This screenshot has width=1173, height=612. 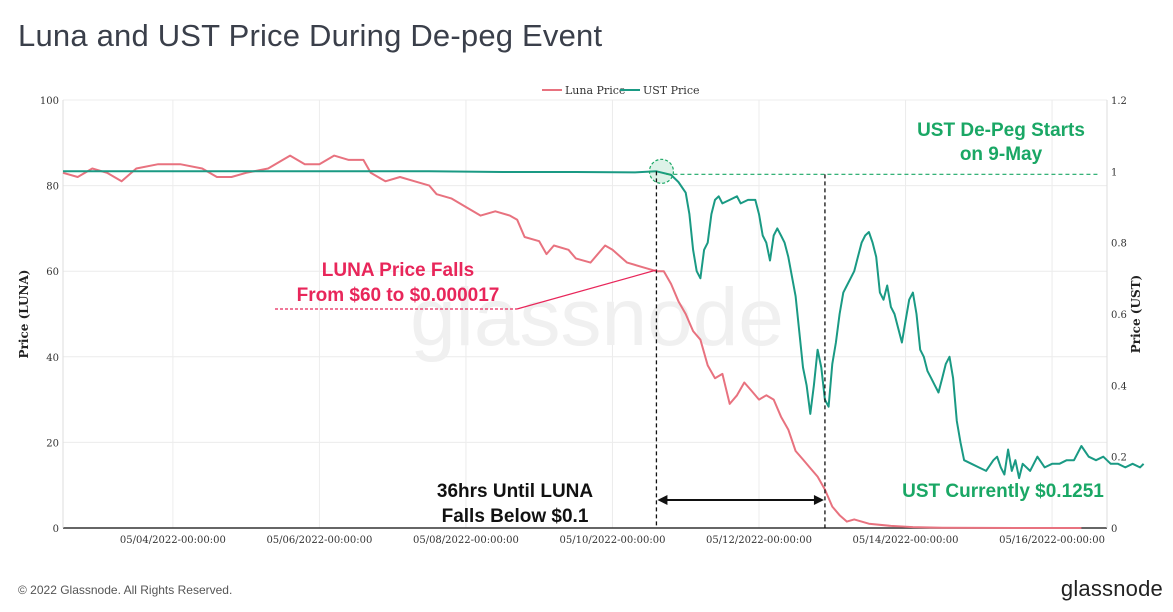 I want to click on duration-annotation: 36hrs Until LUNA Falls Below $0.1, so click(x=515, y=504).